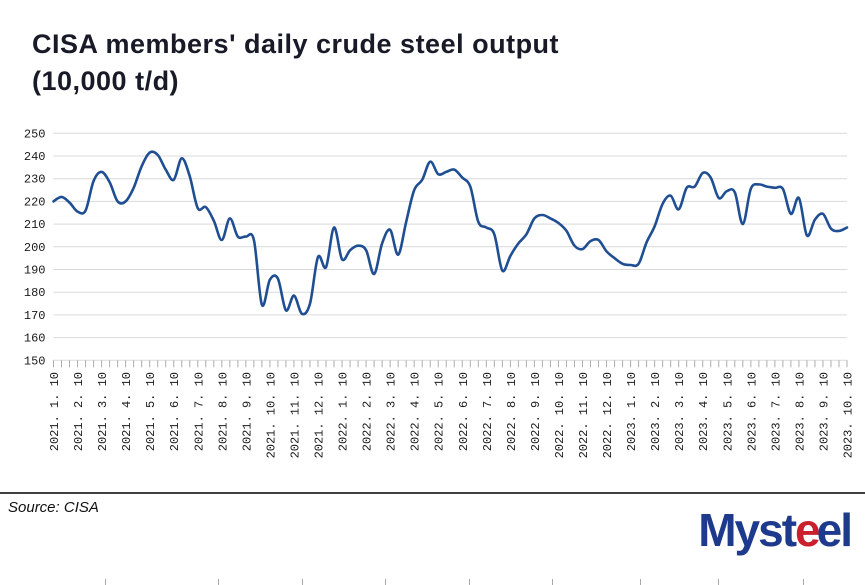 The image size is (865, 585). Describe the element at coordinates (271, 415) in the screenshot. I see `x-axis-label: 2021. 10. 10` at that location.